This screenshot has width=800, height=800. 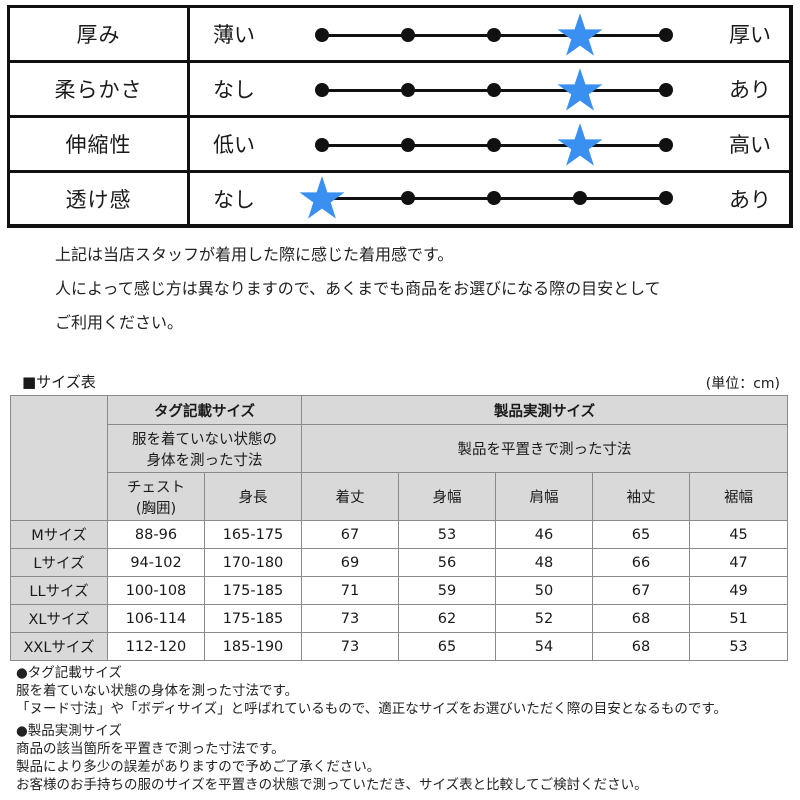 I want to click on size-name-cell: Lサイズ, so click(x=59, y=562).